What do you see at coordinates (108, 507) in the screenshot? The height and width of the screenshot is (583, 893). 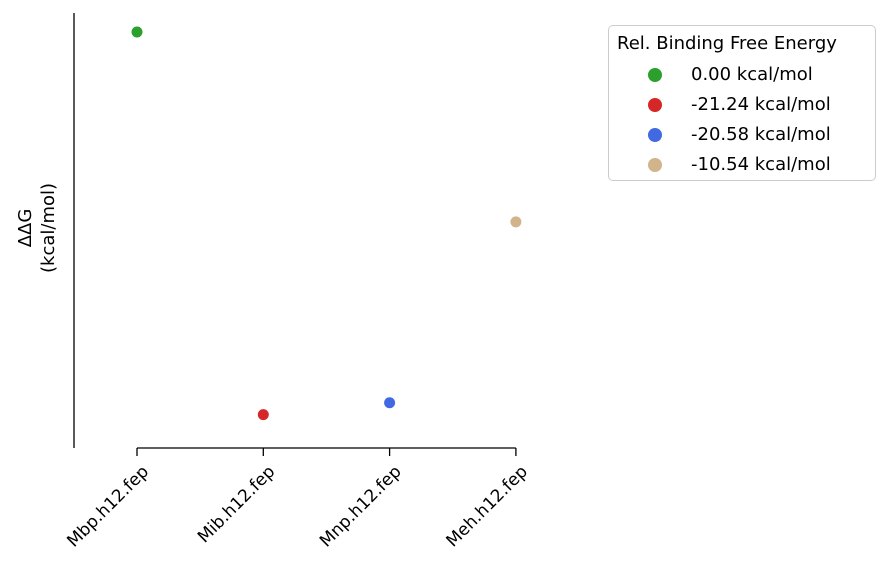 I see `x-tick-label: Mbp.h12.fep` at bounding box center [108, 507].